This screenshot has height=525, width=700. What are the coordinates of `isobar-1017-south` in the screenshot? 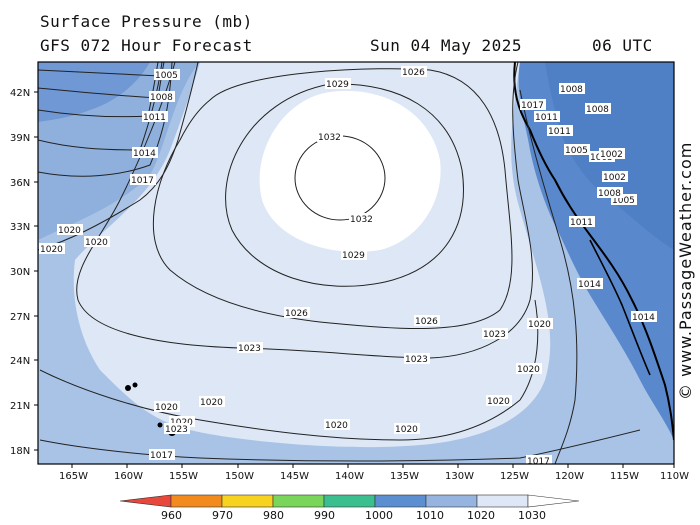 It's located at (340, 445).